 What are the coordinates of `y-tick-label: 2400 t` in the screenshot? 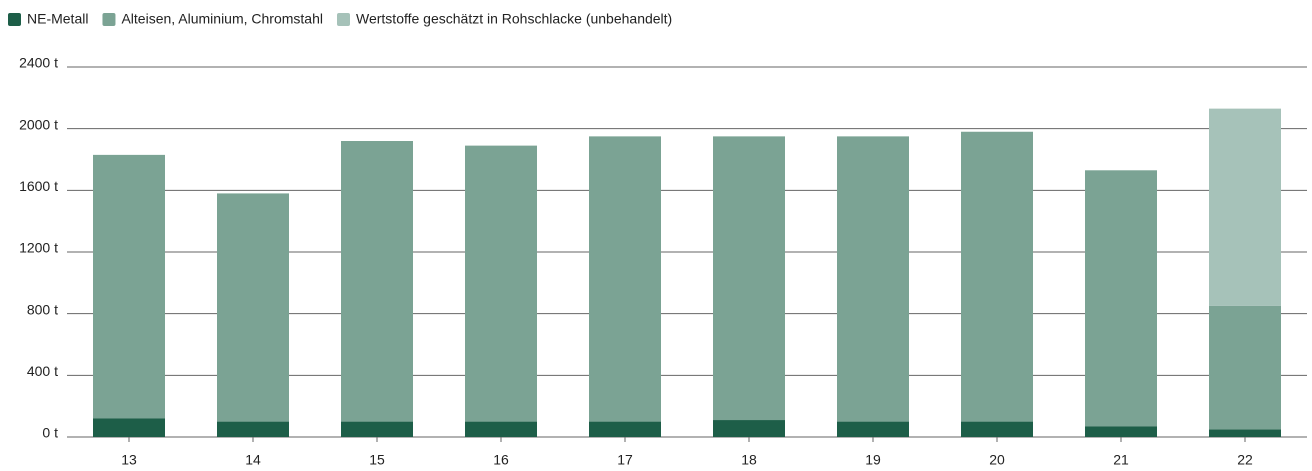 It's located at (38, 63).